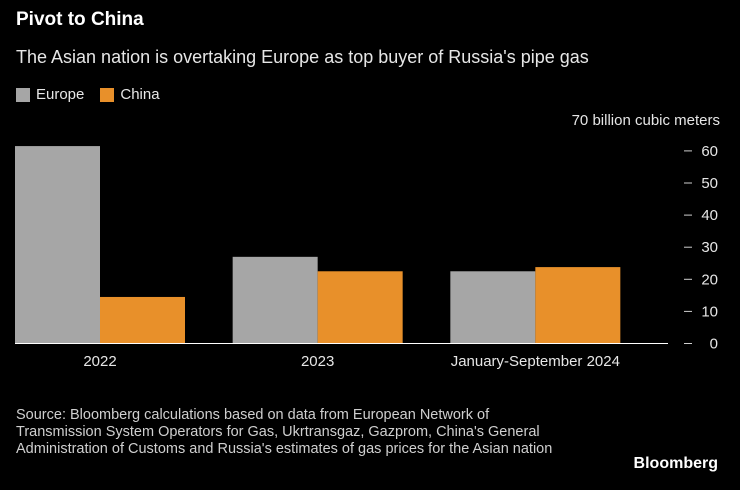 This screenshot has height=490, width=740. I want to click on y-axis-unit-label: 70 billion cubic meters, so click(645, 120).